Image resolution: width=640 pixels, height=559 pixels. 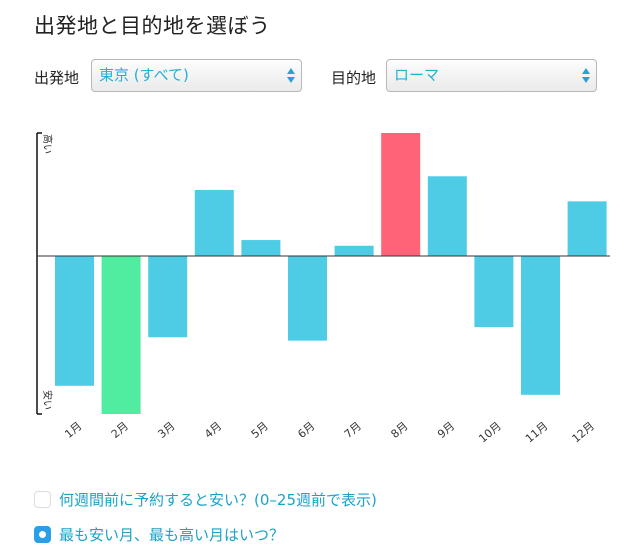 I want to click on x-tick-label-7: 7月, so click(x=353, y=430).